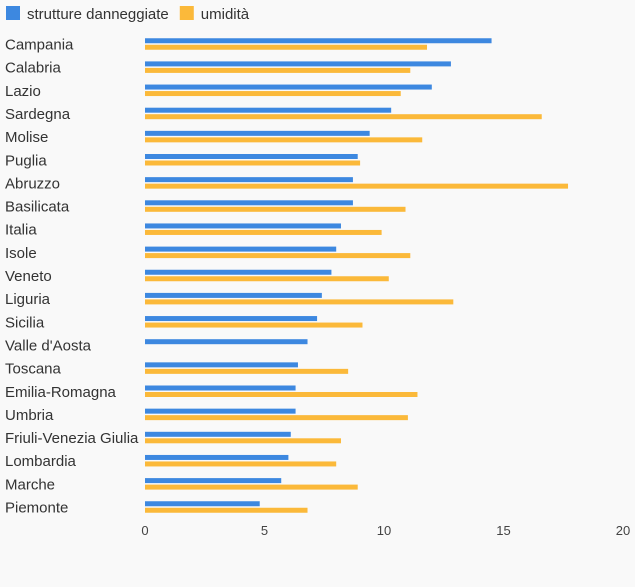 The width and height of the screenshot is (635, 587). Describe the element at coordinates (32, 183) in the screenshot. I see `category-label: Abruzzo` at that location.